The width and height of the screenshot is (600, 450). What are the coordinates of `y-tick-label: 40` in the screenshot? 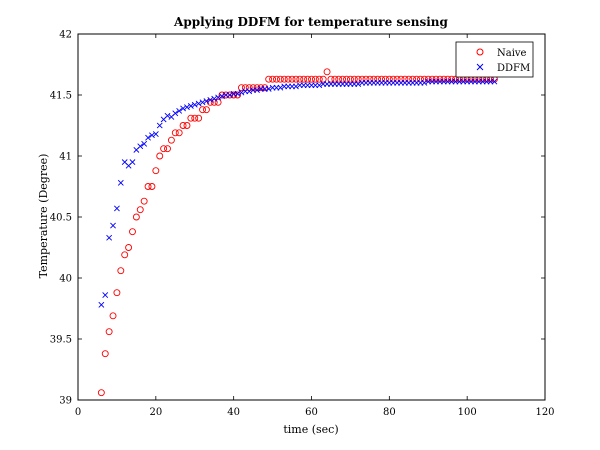 It's located at (65, 279).